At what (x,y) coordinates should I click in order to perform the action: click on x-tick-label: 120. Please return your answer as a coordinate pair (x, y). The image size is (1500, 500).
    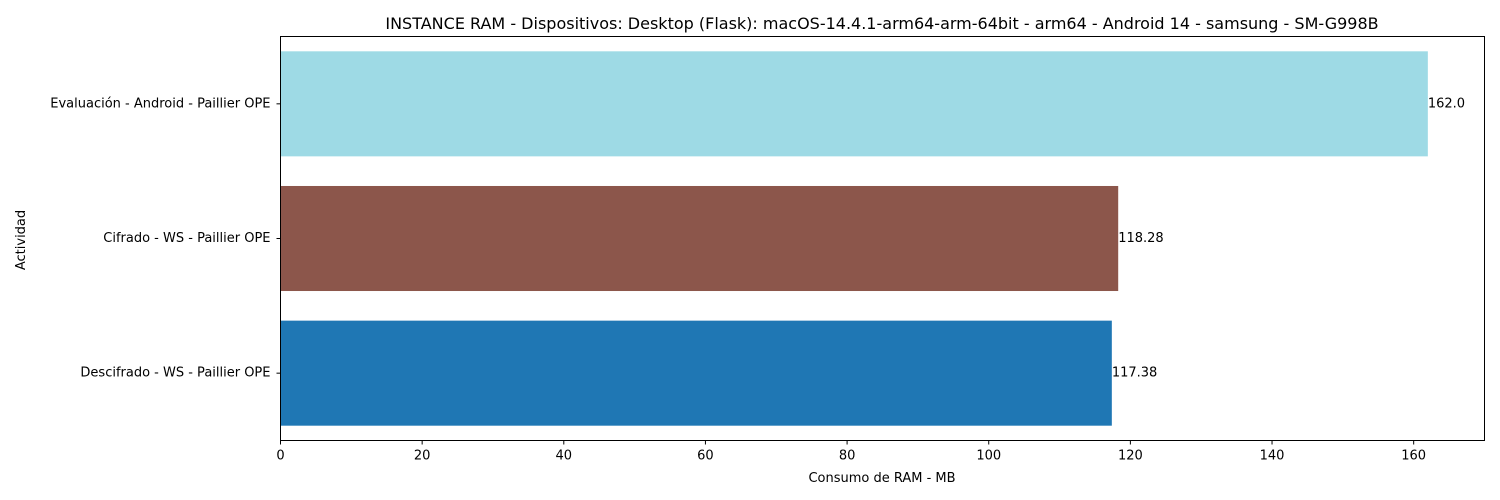
    Looking at the image, I should click on (1130, 456).